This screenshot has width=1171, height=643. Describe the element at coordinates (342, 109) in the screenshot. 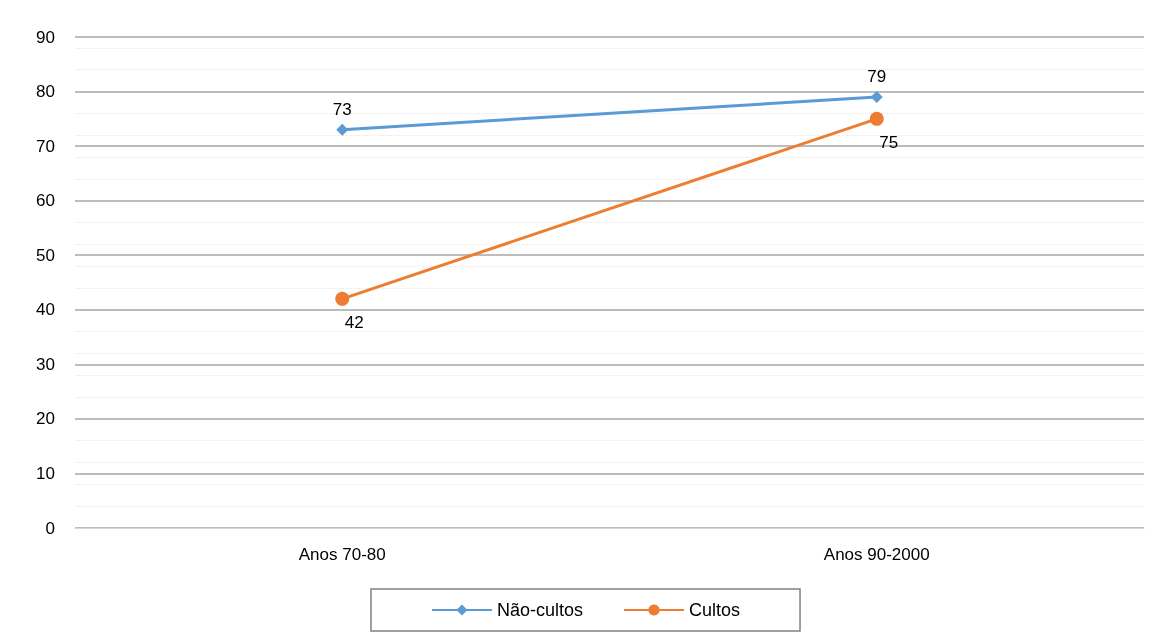

I see `data-label: 73` at that location.